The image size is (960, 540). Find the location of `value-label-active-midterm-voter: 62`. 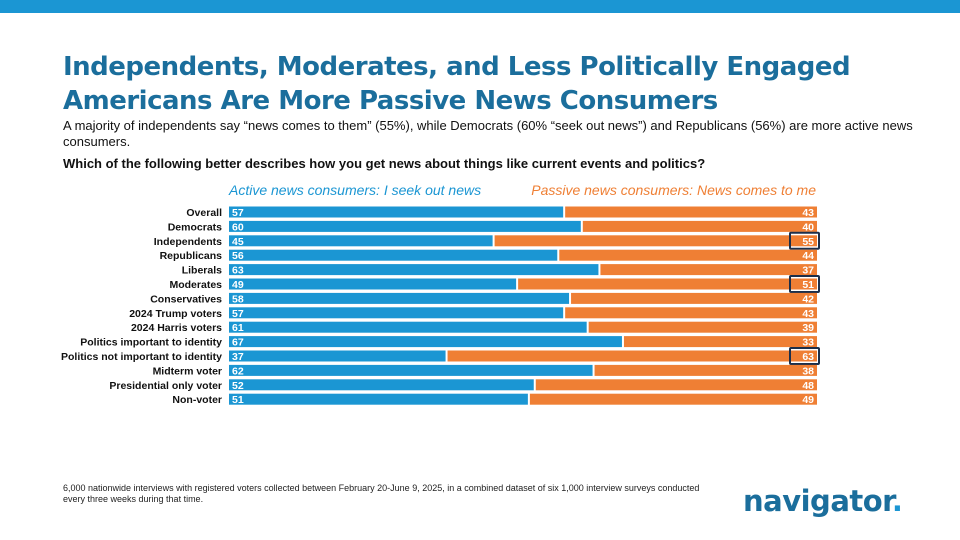

value-label-active-midterm-voter: 62 is located at coordinates (238, 371).